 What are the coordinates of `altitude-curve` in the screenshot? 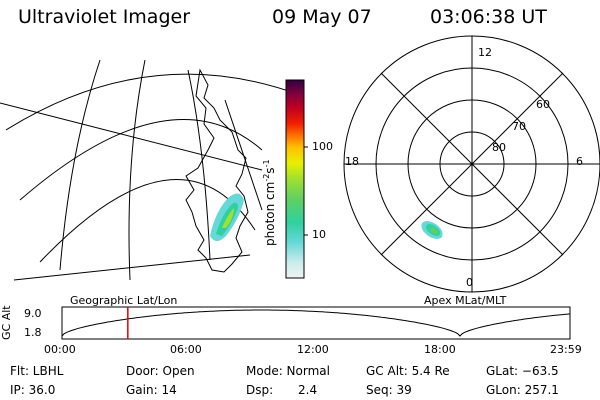 It's located at (316, 323).